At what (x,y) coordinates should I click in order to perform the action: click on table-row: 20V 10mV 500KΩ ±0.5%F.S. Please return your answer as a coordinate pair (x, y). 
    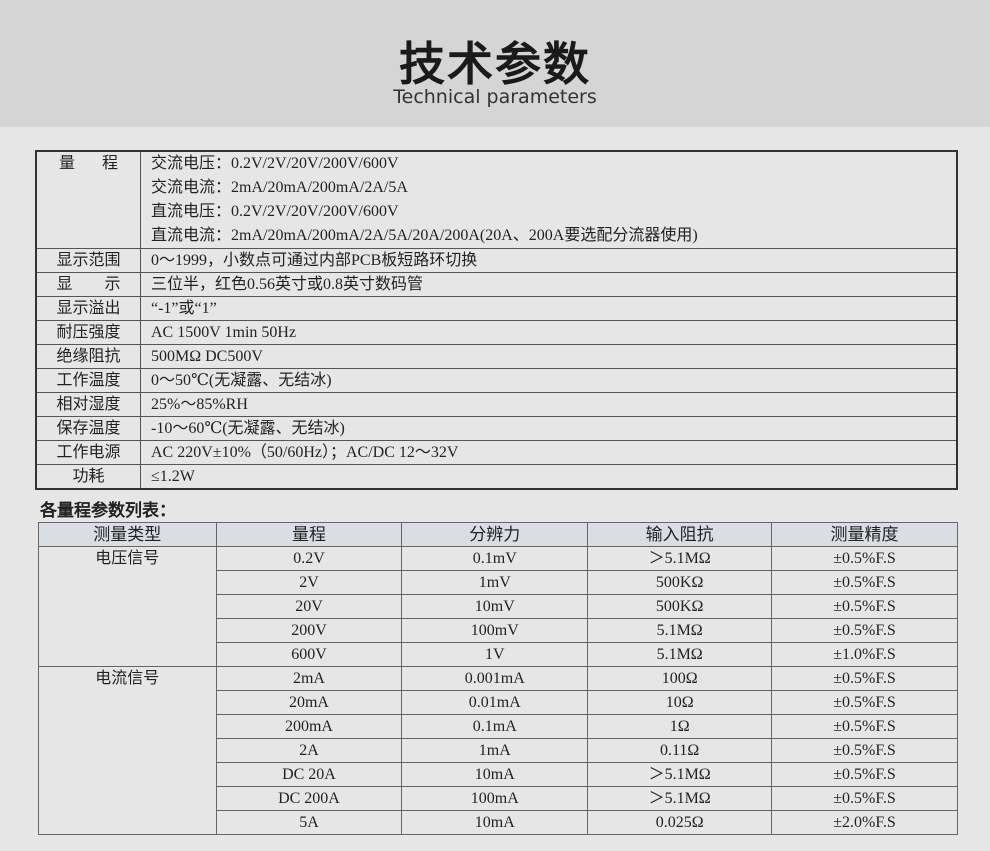
    Looking at the image, I should click on (498, 606).